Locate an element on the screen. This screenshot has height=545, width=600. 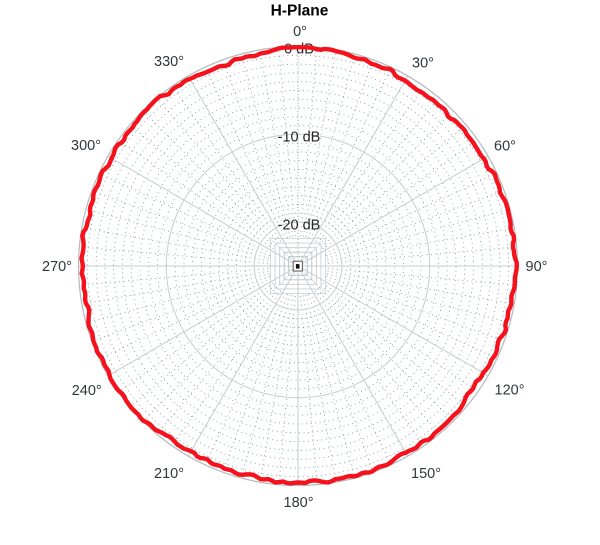
svg-text: 120° is located at coordinates (510, 391).